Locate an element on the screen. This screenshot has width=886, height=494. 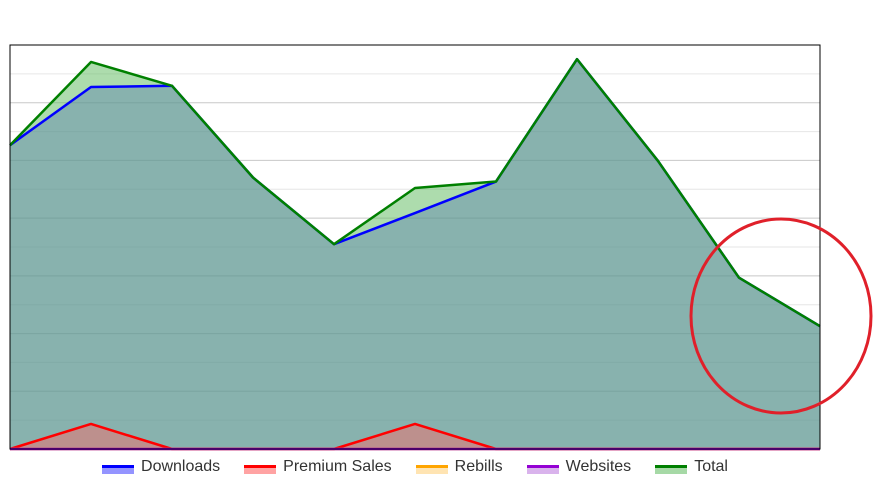
legend-item-websites: Websites is located at coordinates (579, 467).